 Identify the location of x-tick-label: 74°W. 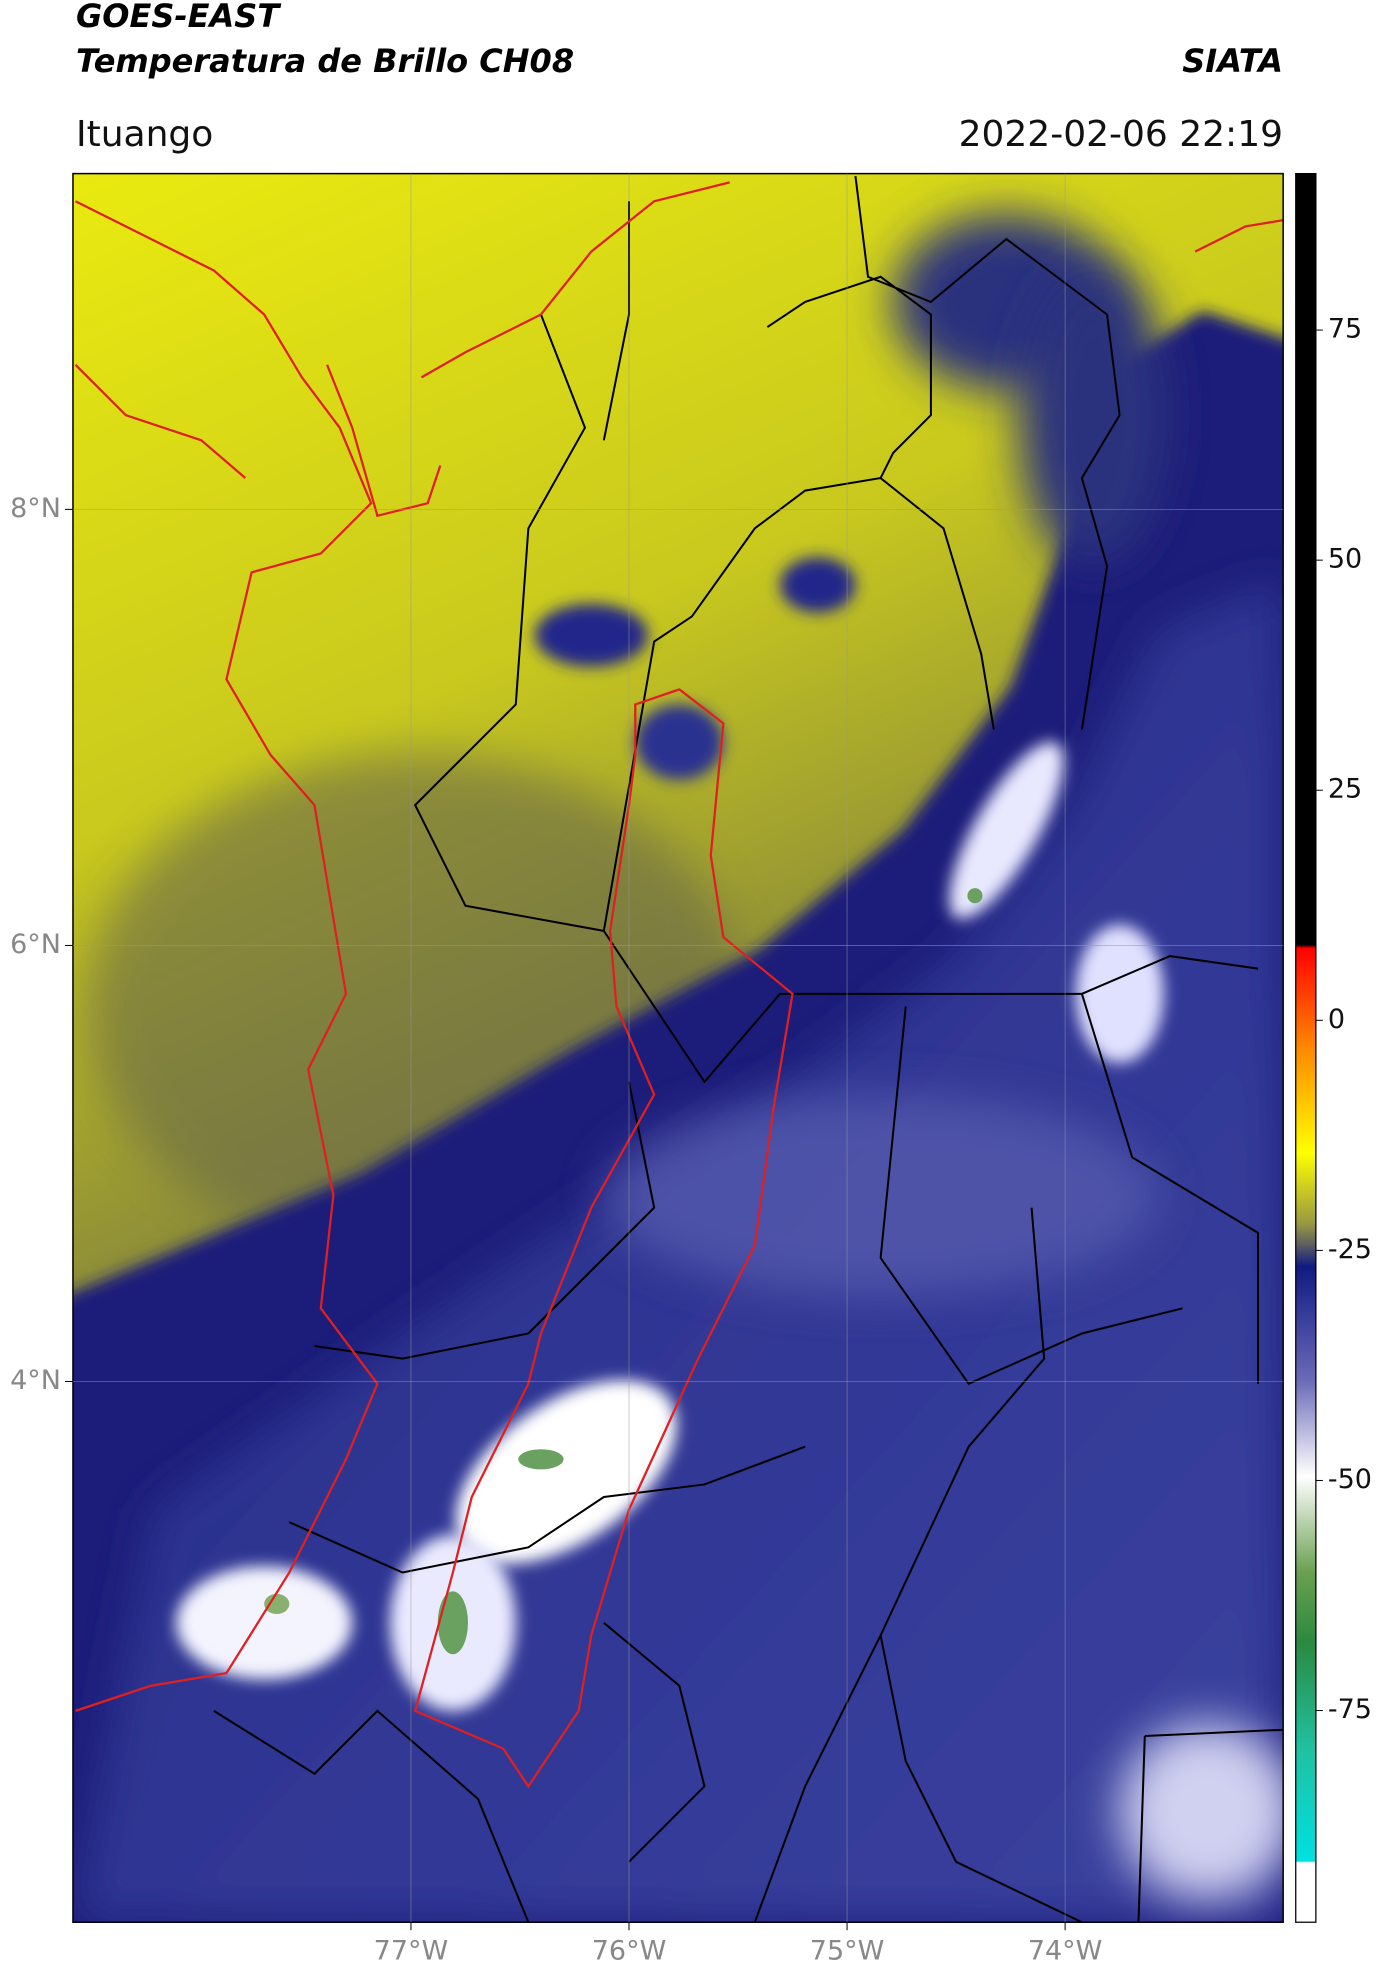
(1065, 1951).